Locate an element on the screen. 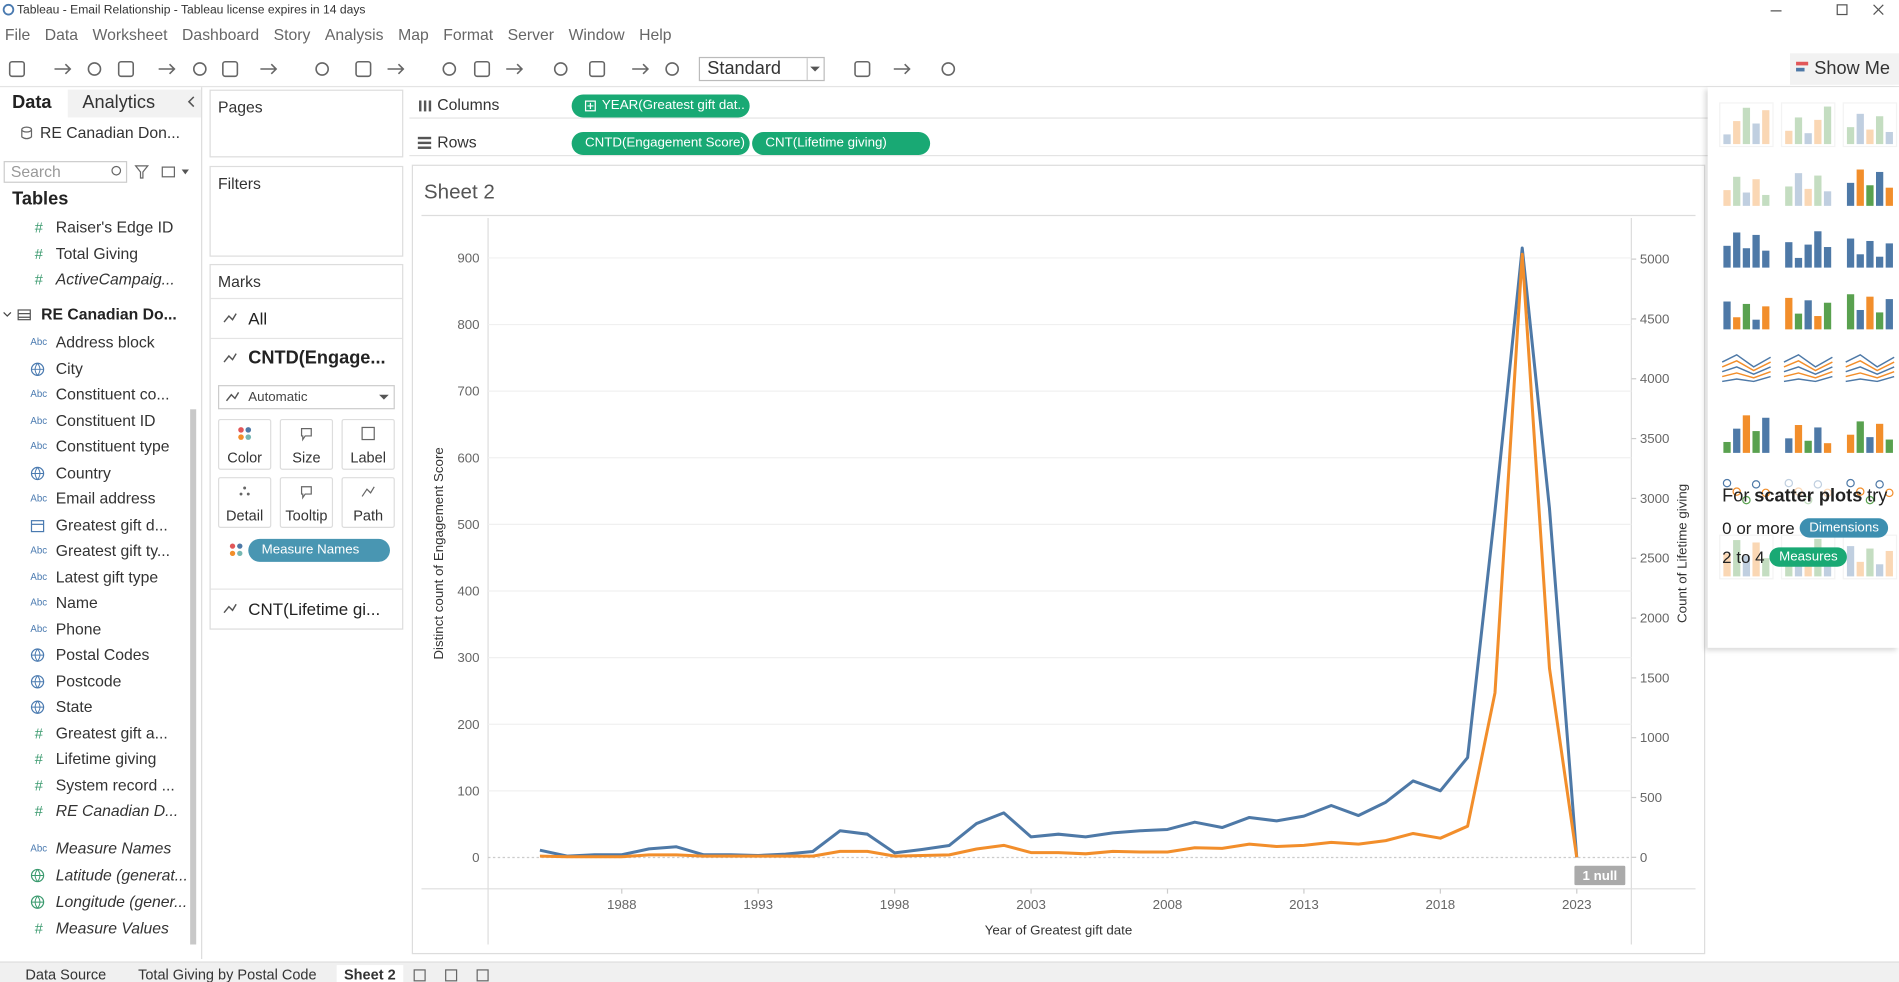  close-button is located at coordinates (1878, 9).